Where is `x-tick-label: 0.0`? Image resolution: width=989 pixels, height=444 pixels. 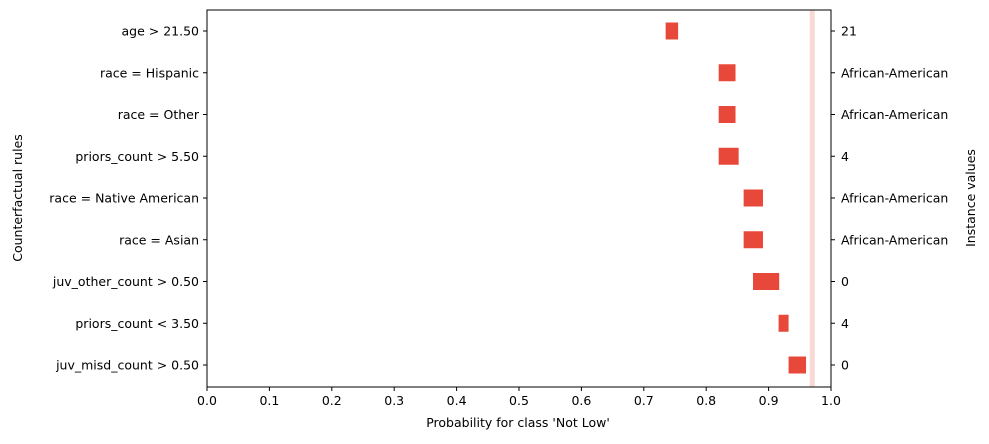 x-tick-label: 0.0 is located at coordinates (207, 400).